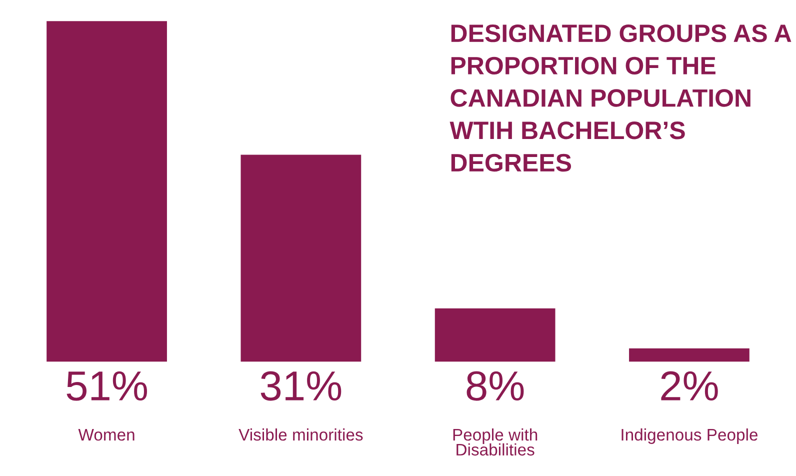 The image size is (796, 476). I want to click on text: DESIGNATED GROUPS AS A PROPORTION OF THE CANADIAN POPULATION WTIH BACHELOR’S DEGREES, so click(621, 98).